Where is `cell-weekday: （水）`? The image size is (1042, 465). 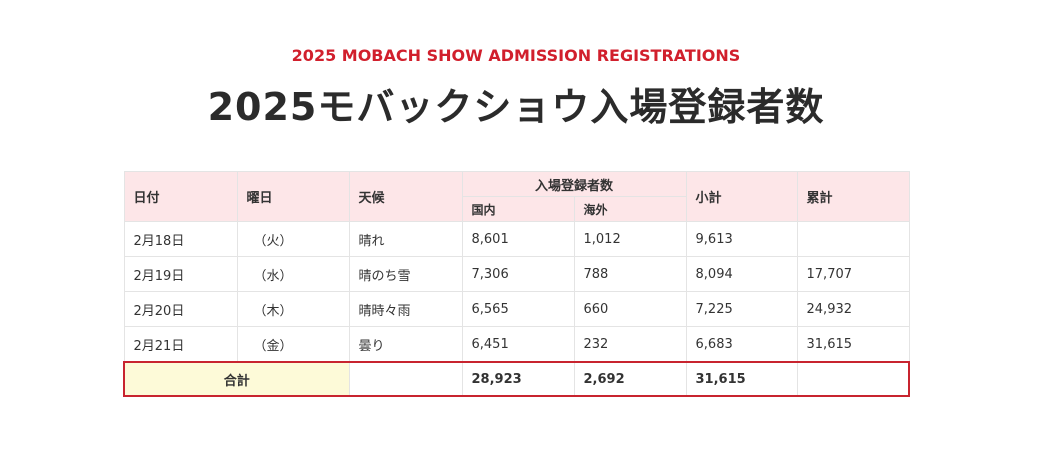
cell-weekday: （水） is located at coordinates (293, 274).